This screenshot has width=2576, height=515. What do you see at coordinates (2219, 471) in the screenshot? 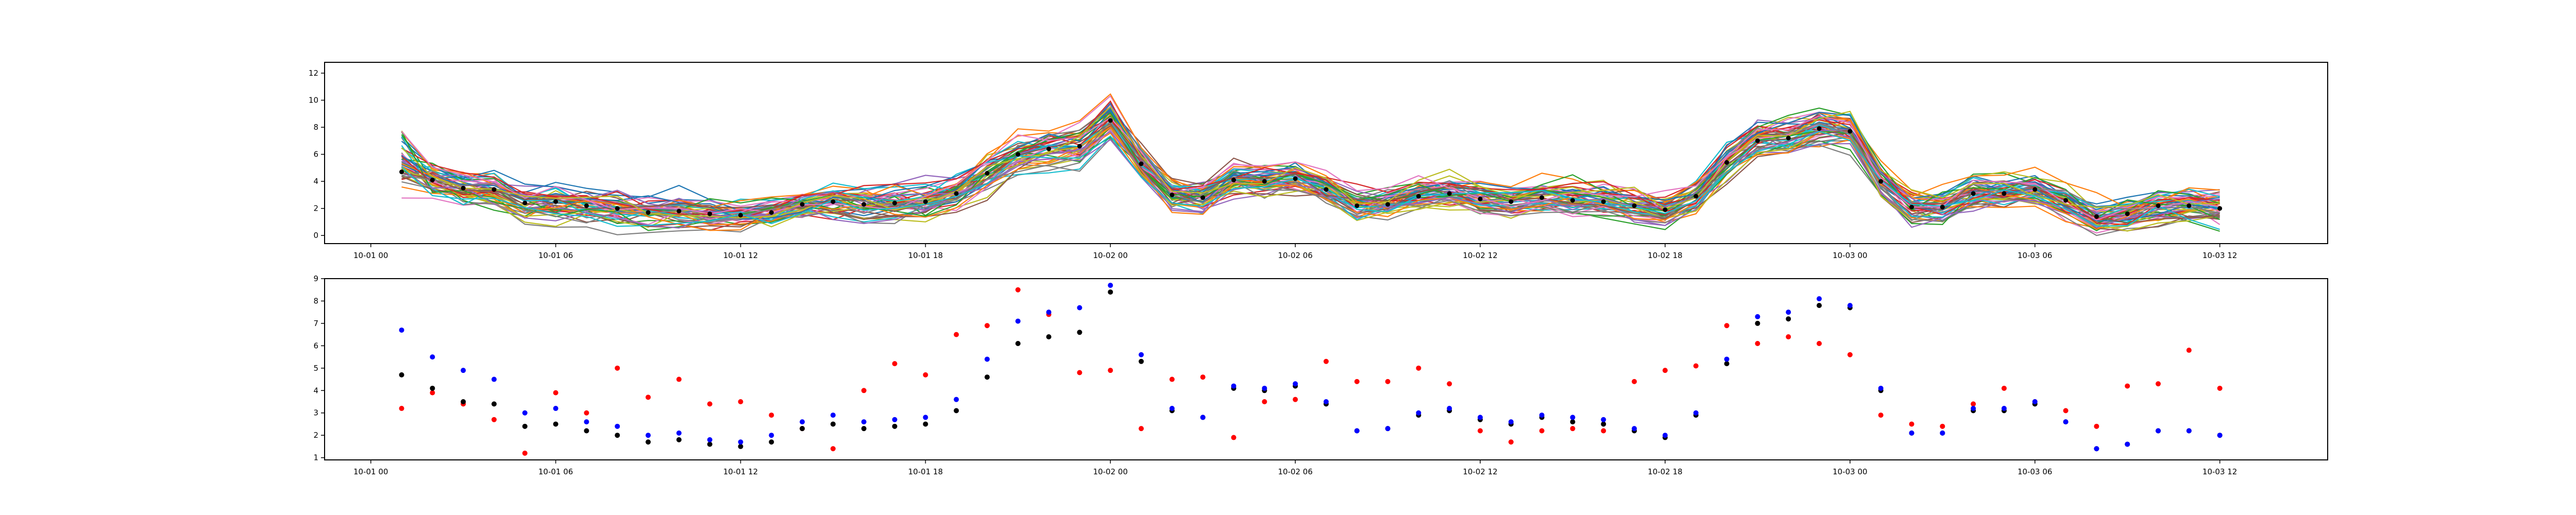
I see `x-tick-label: 10-03 12` at bounding box center [2219, 471].